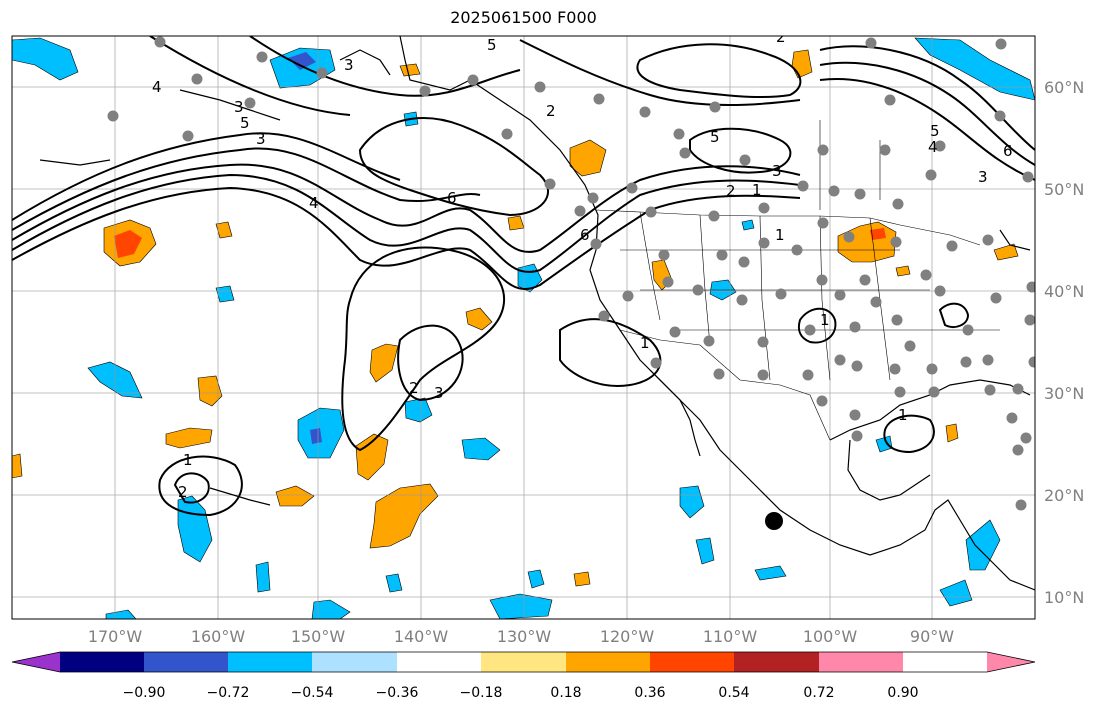 This screenshot has height=712, width=1105. What do you see at coordinates (36, 662) in the screenshot?
I see `colorbar-extend-low` at bounding box center [36, 662].